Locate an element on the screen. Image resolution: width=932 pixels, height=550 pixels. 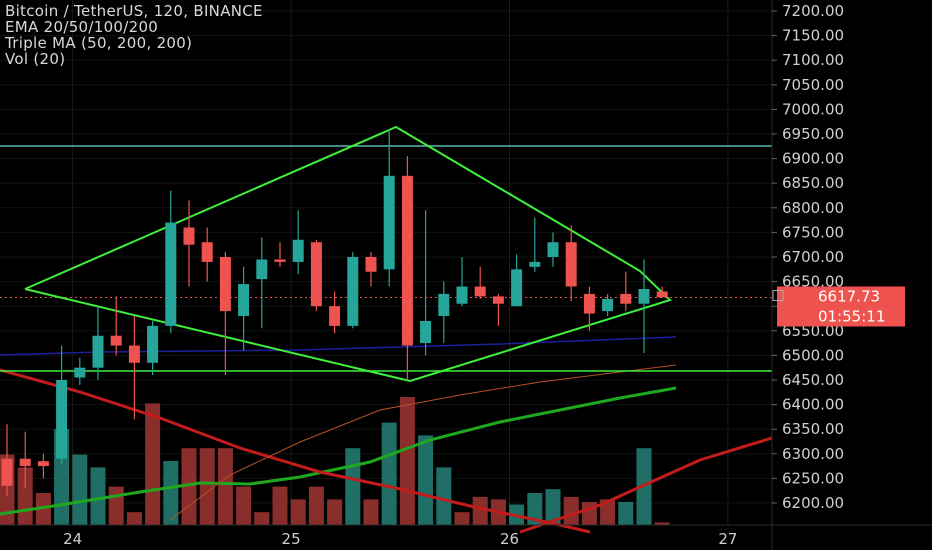
ema-indicator-label: EMA 20/50/100/200 is located at coordinates (82, 27).